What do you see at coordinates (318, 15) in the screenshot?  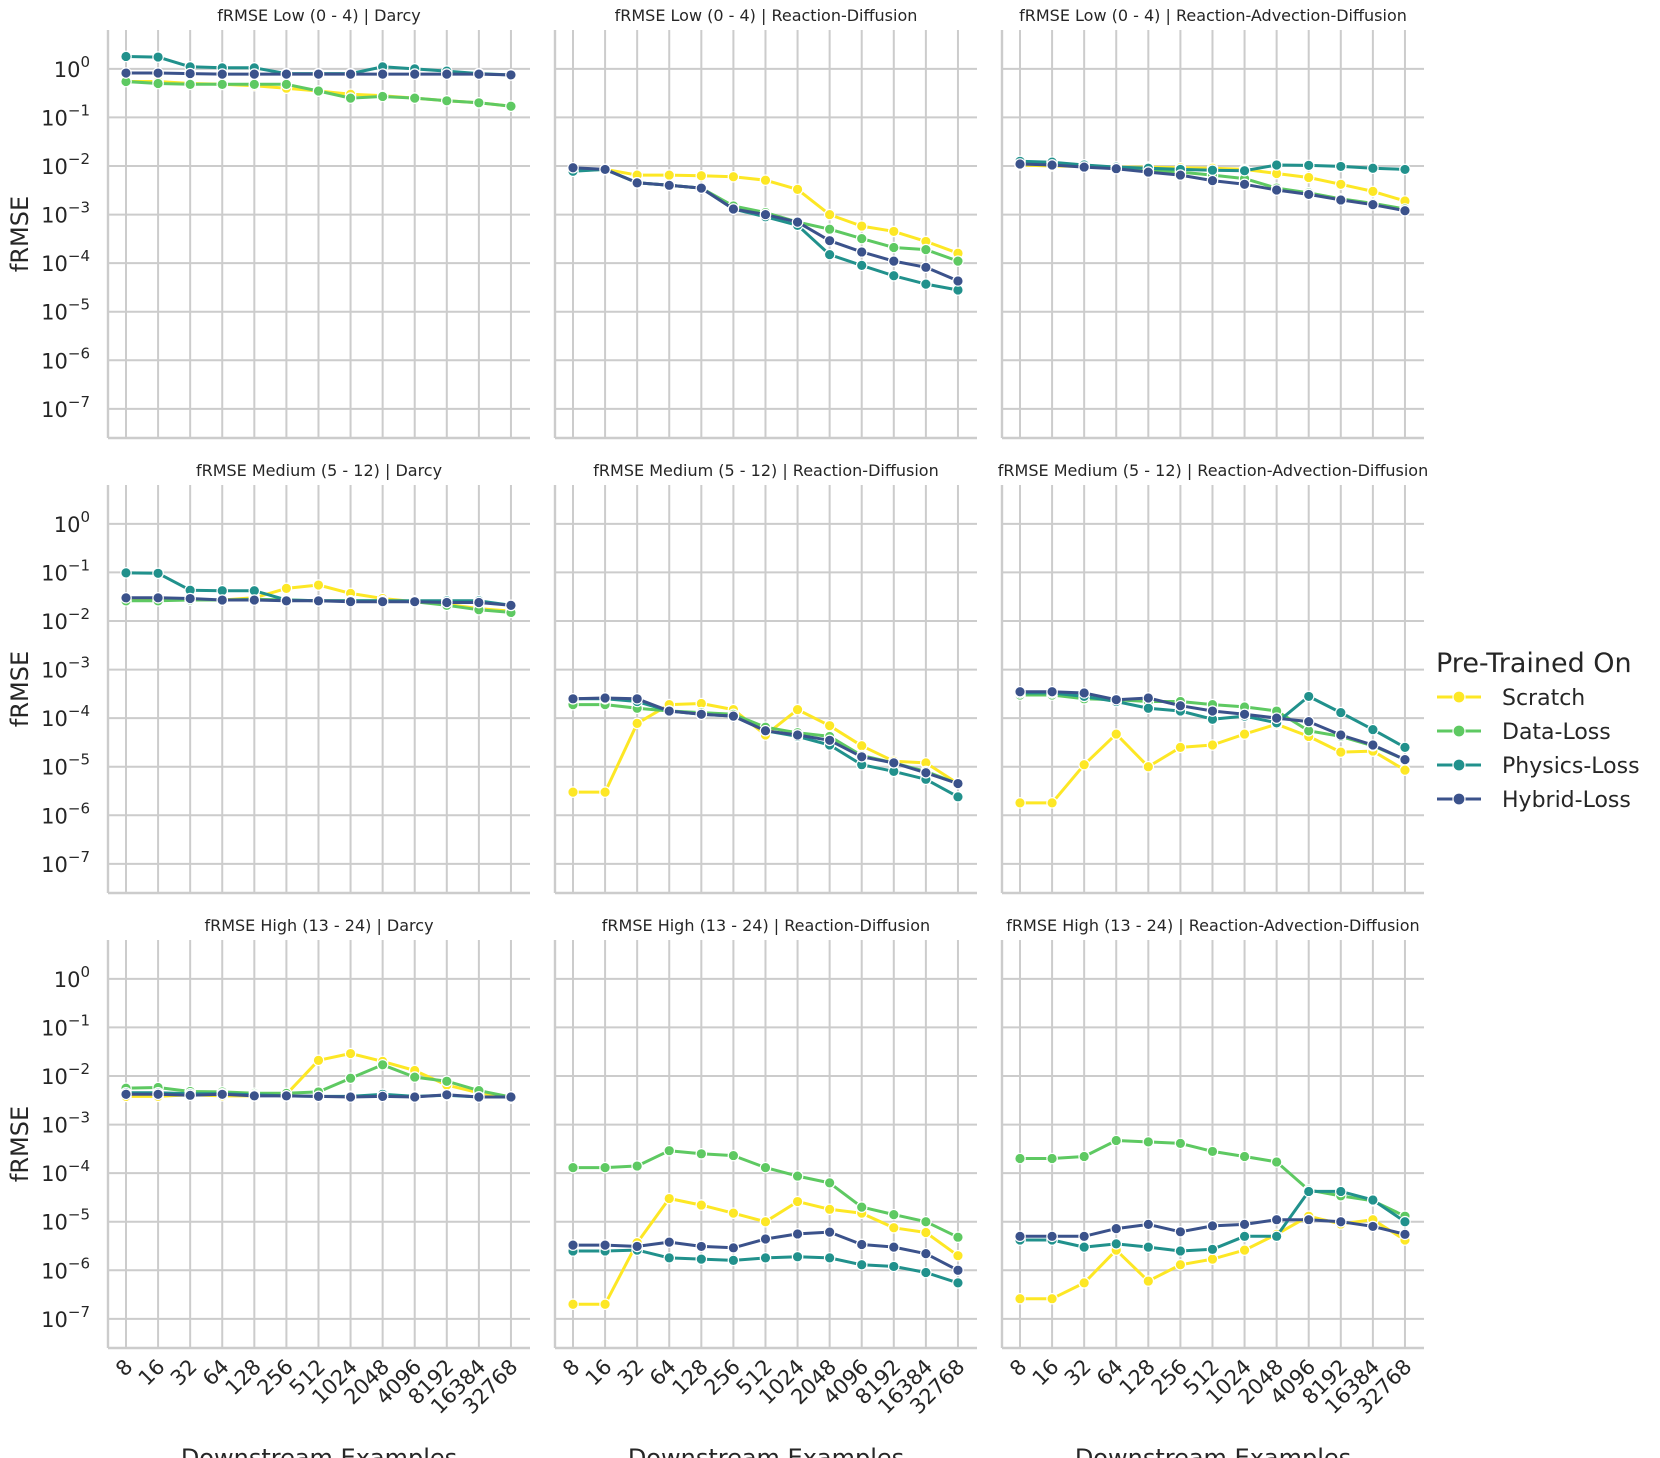 I see `panel-title: fRMSE Low (0 - 4) | Darcy` at bounding box center [318, 15].